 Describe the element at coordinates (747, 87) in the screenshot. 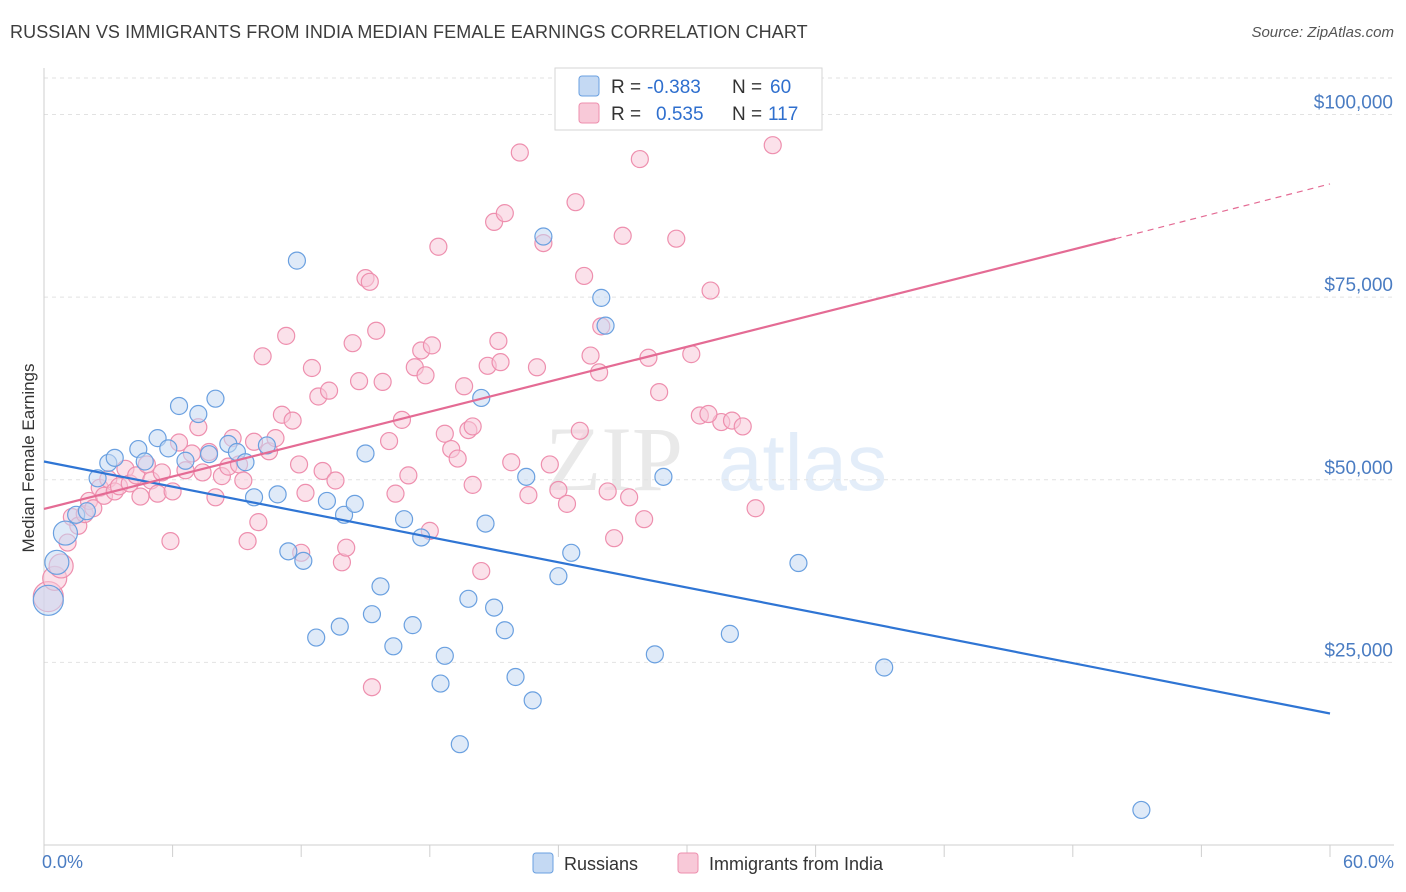

I see `legend-russians-n-label: N =` at that location.